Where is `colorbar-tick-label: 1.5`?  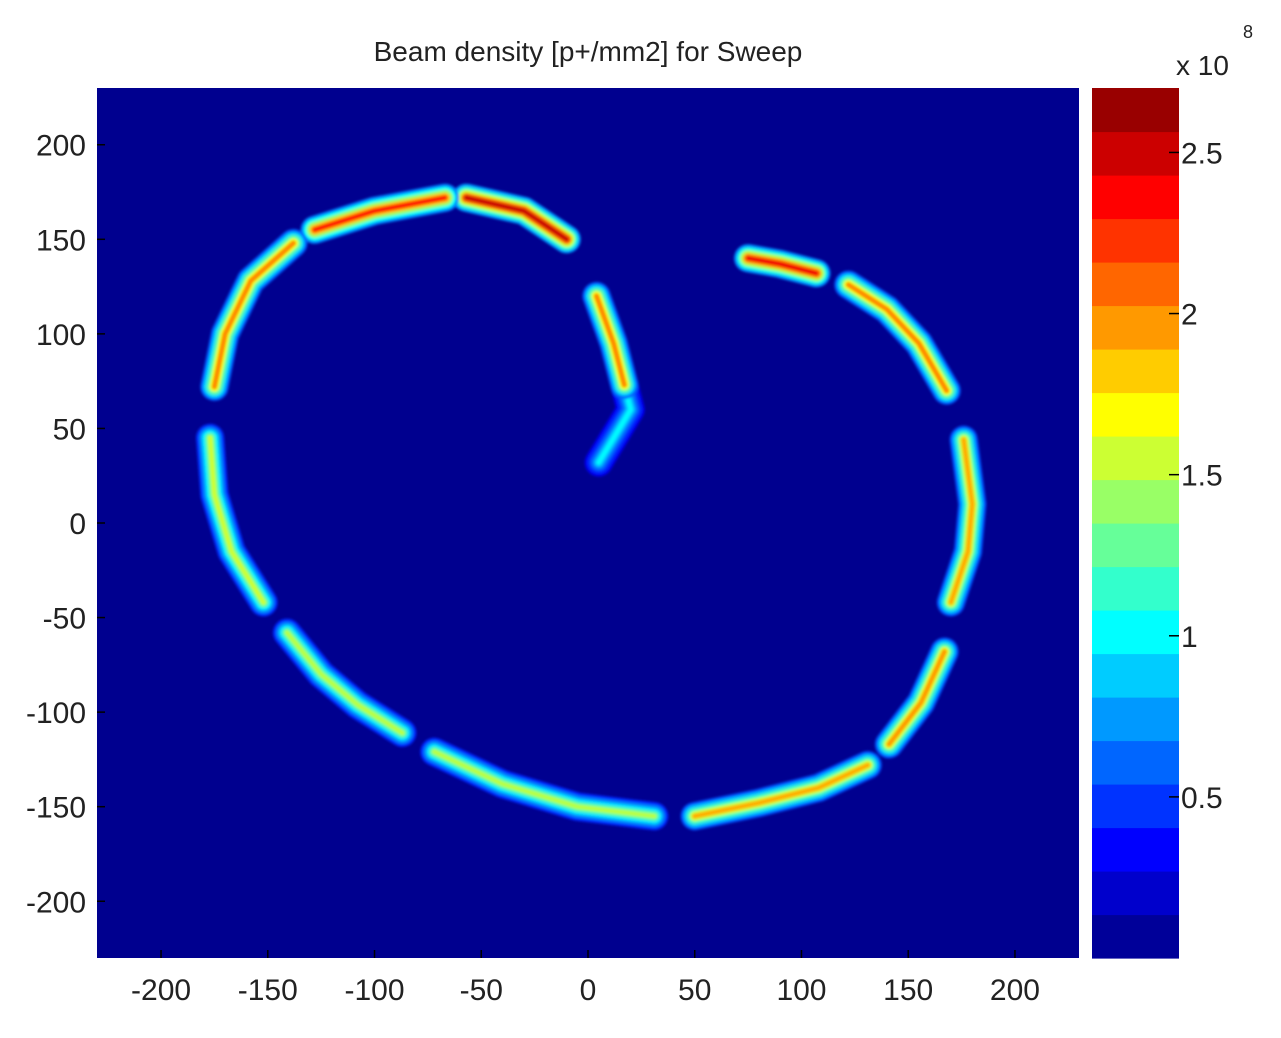
colorbar-tick-label: 1.5 is located at coordinates (1202, 476).